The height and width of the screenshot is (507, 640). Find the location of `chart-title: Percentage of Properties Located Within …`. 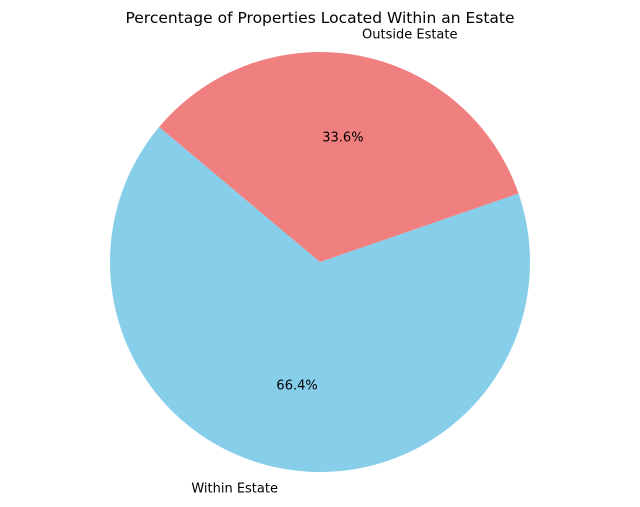

chart-title: Percentage of Properties Located Within … is located at coordinates (319, 18).